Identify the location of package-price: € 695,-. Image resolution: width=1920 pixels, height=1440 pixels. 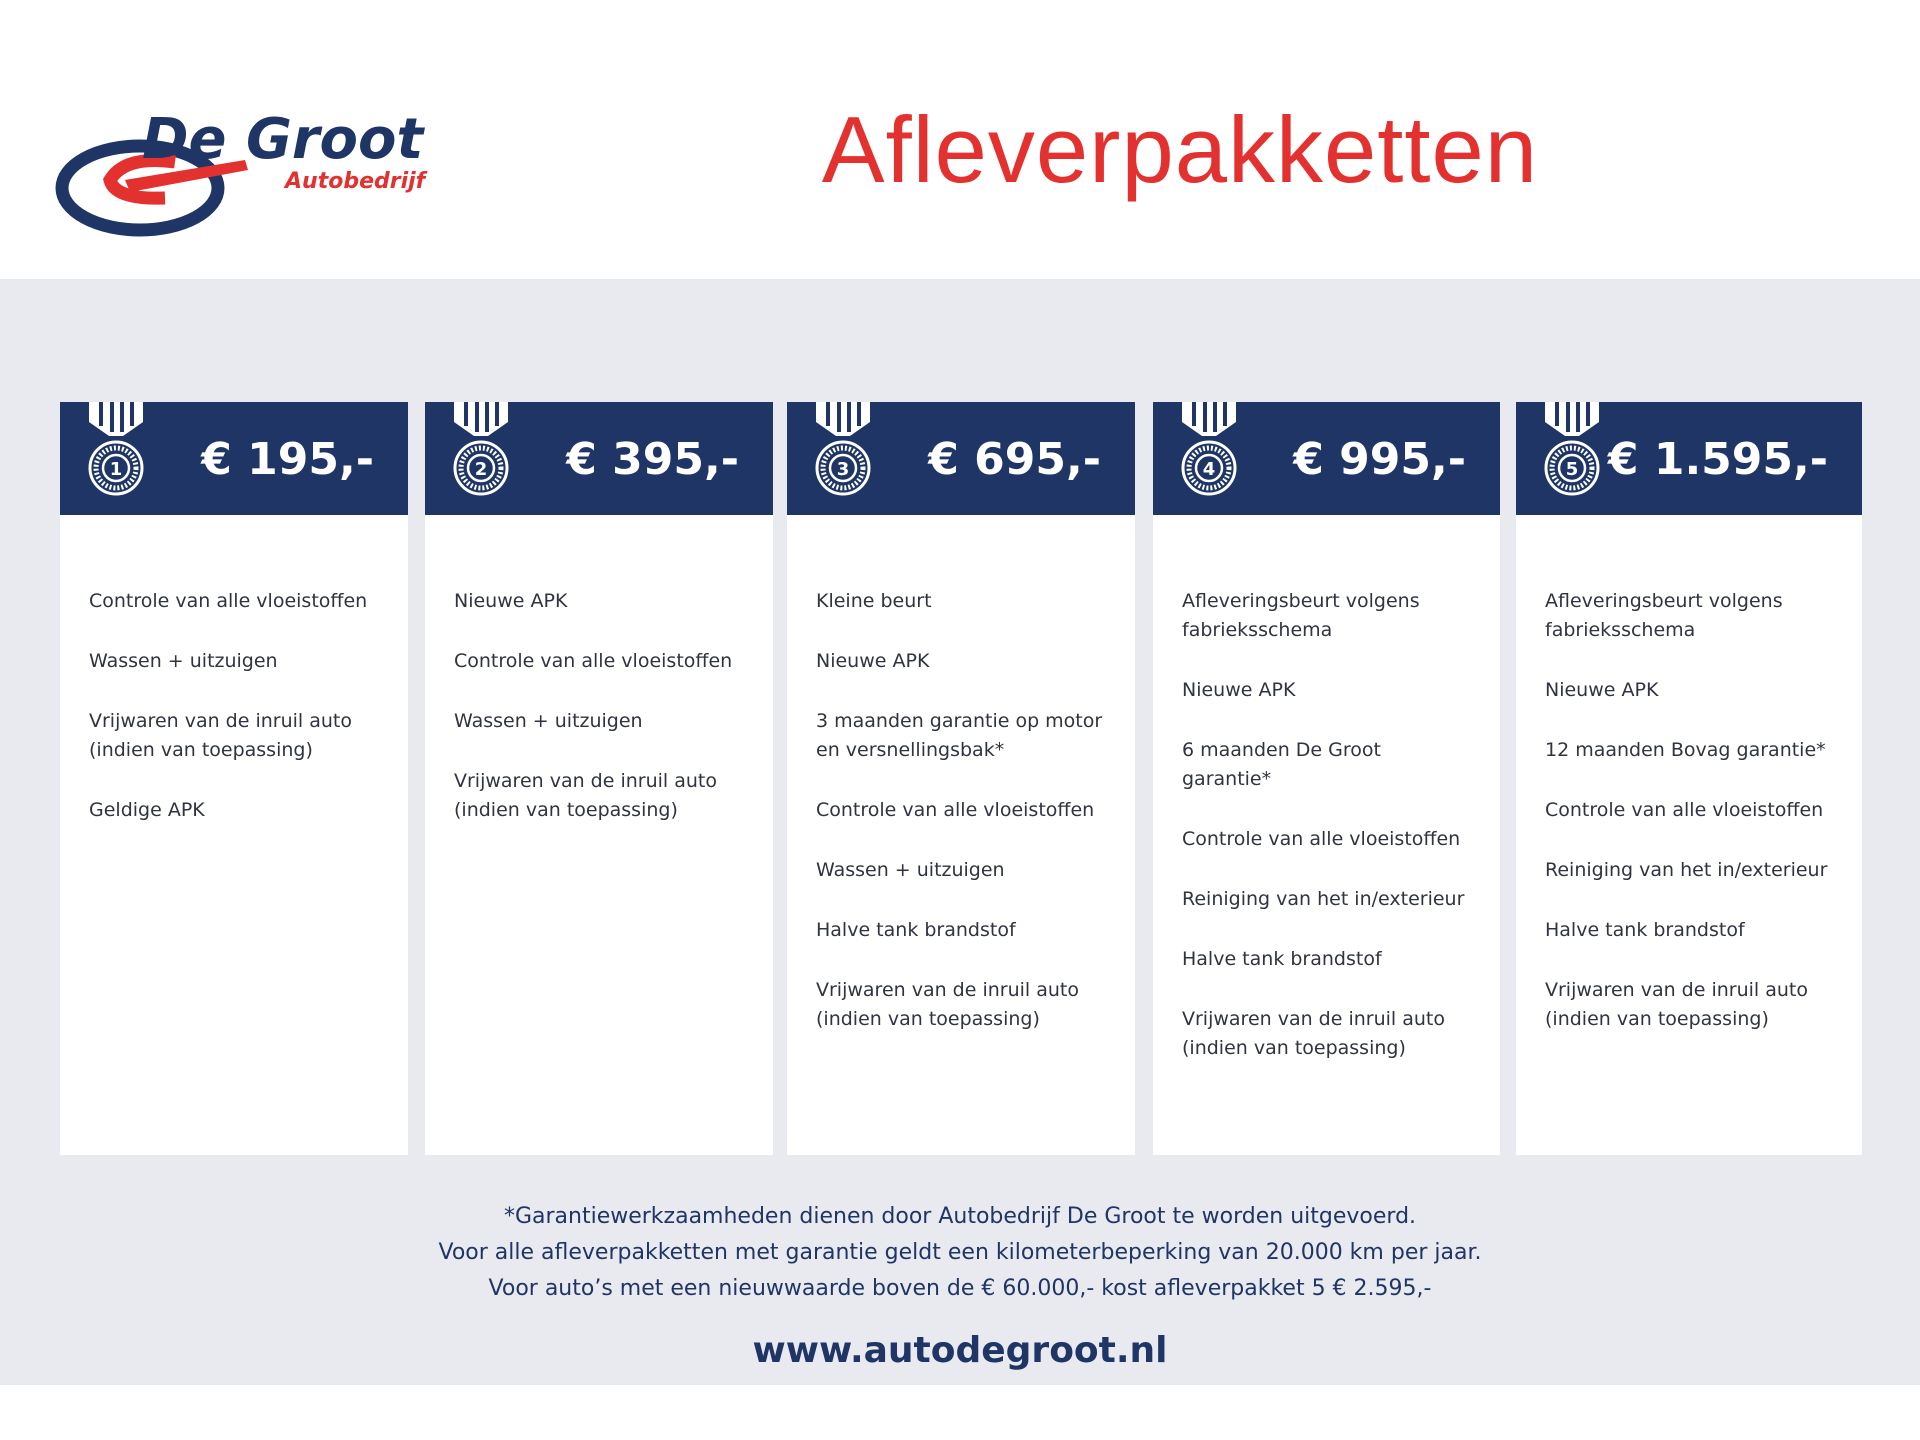
(1014, 459).